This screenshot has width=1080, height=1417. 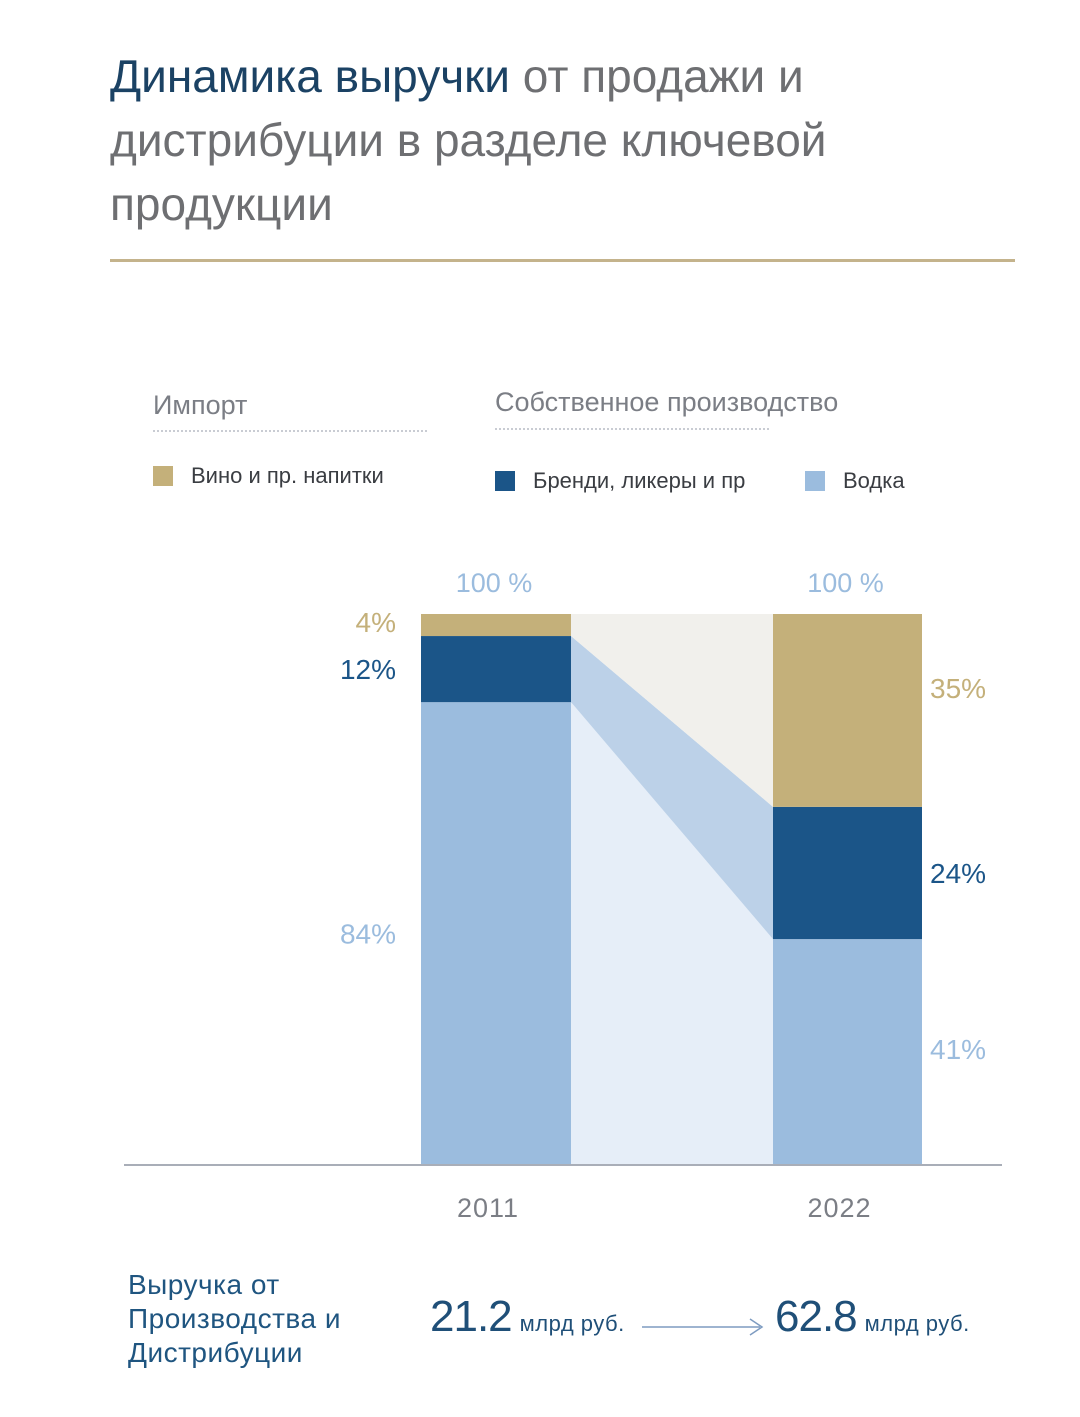 I want to click on revenue-2022-unit: млрд руб., so click(x=917, y=1323).